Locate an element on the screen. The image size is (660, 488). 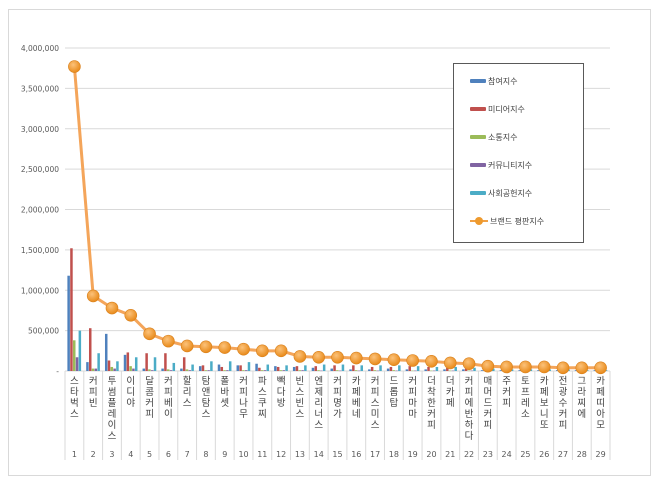
x-rank-label: 13 is located at coordinates (300, 454).